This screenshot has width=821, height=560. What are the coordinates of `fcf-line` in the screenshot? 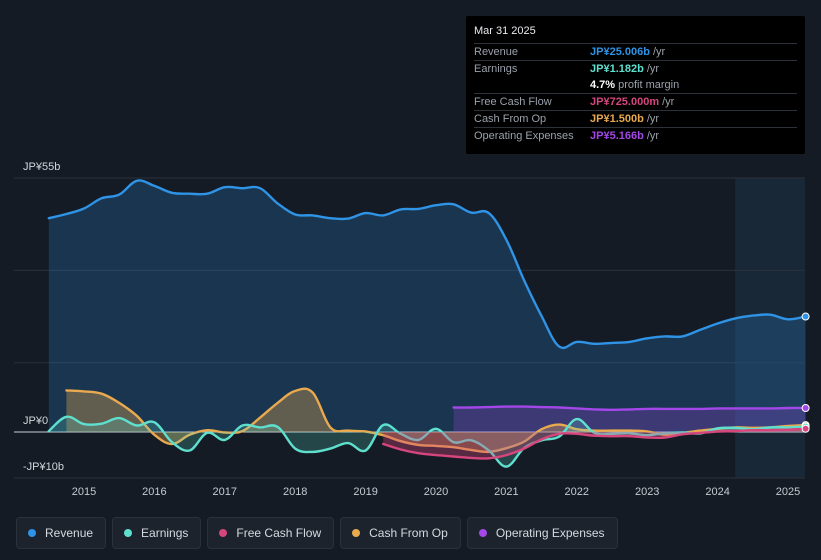 It's located at (594, 443).